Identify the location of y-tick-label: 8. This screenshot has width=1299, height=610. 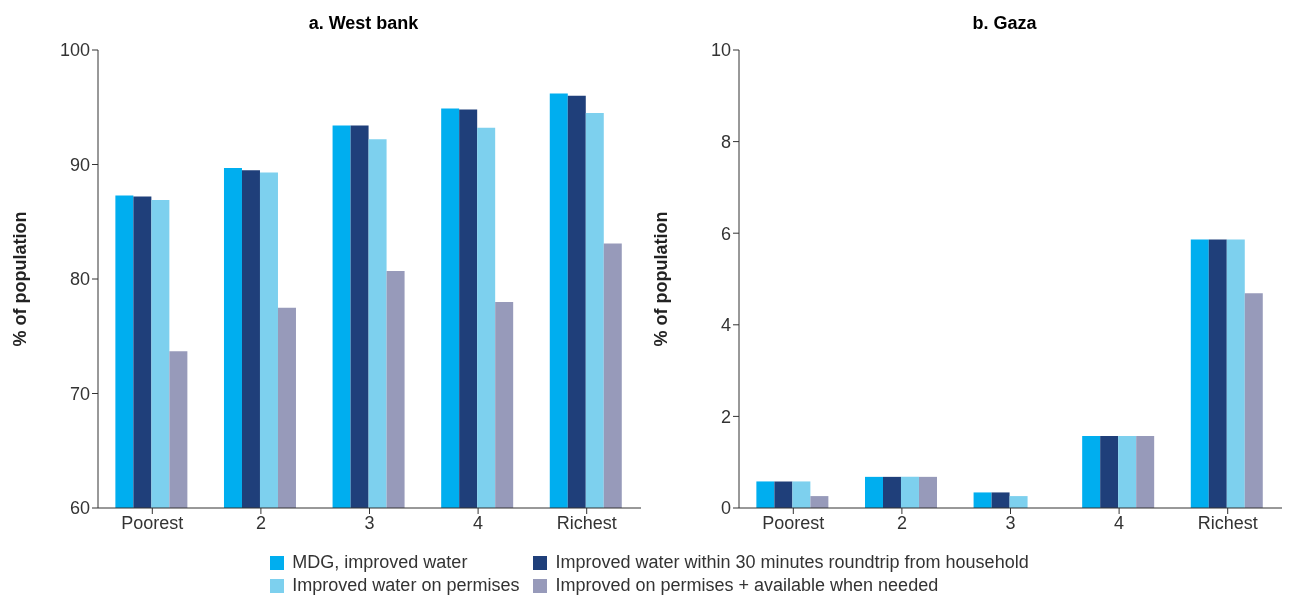
(725, 141).